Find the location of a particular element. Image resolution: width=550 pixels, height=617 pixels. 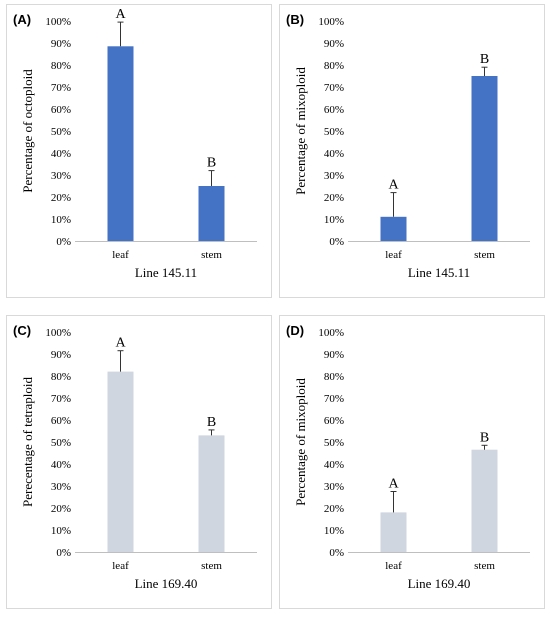

panel-label: (C) is located at coordinates (22, 330).